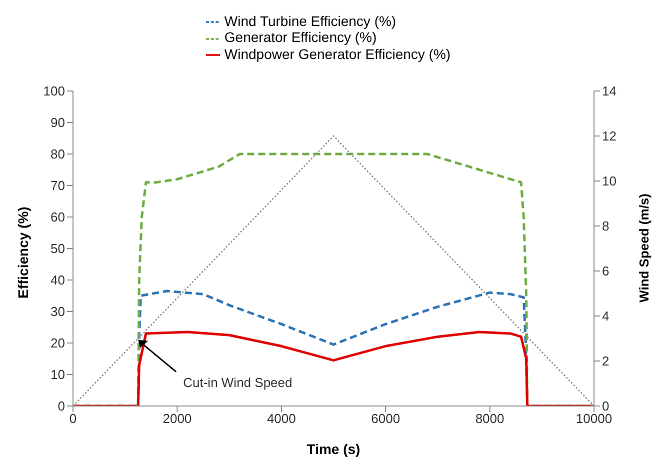 Image resolution: width=667 pixels, height=474 pixels. I want to click on y-tick-label: 10, so click(57, 374).